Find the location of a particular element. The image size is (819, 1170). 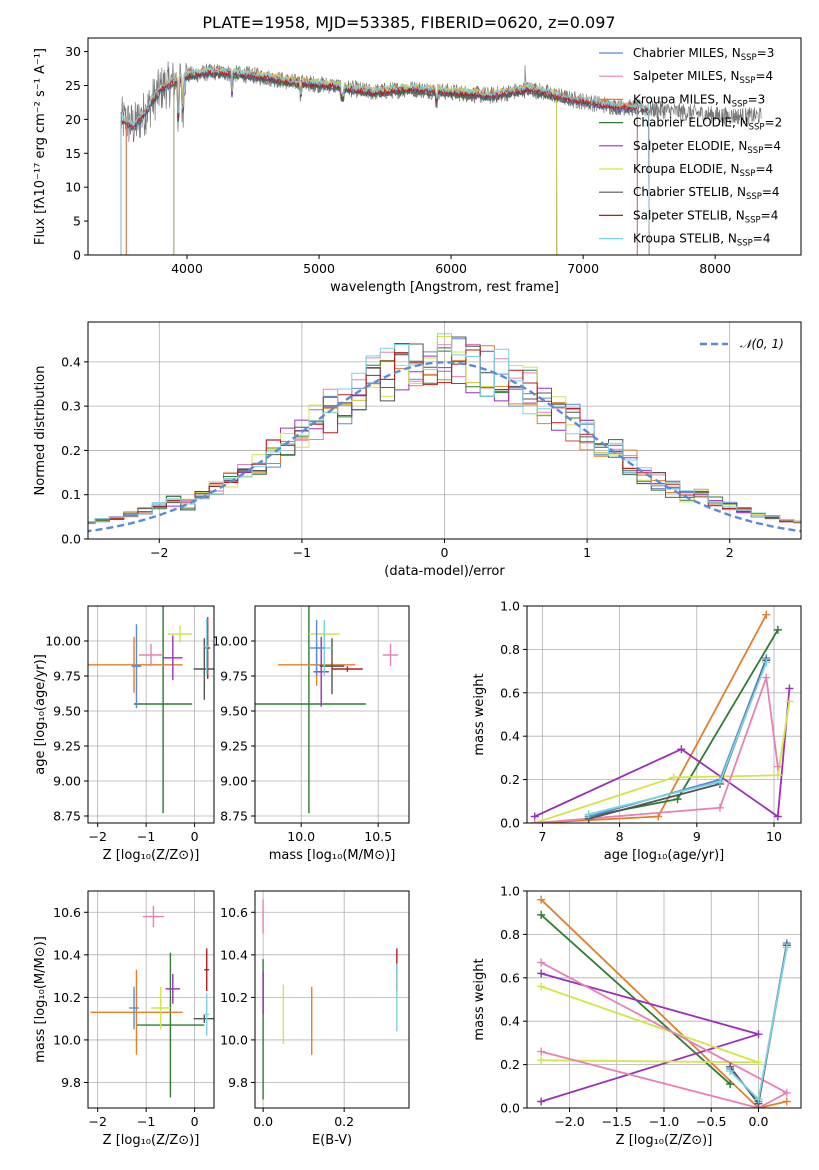

legend-entry-value: =2 is located at coordinates (774, 123).